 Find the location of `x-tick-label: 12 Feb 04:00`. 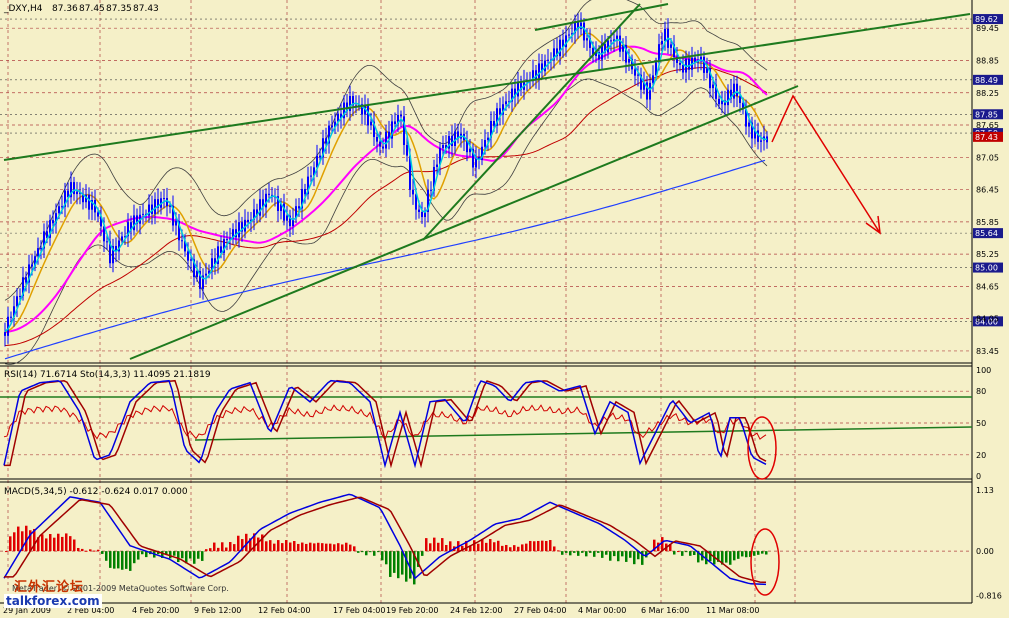

x-tick-label: 12 Feb 04:00 is located at coordinates (284, 610).